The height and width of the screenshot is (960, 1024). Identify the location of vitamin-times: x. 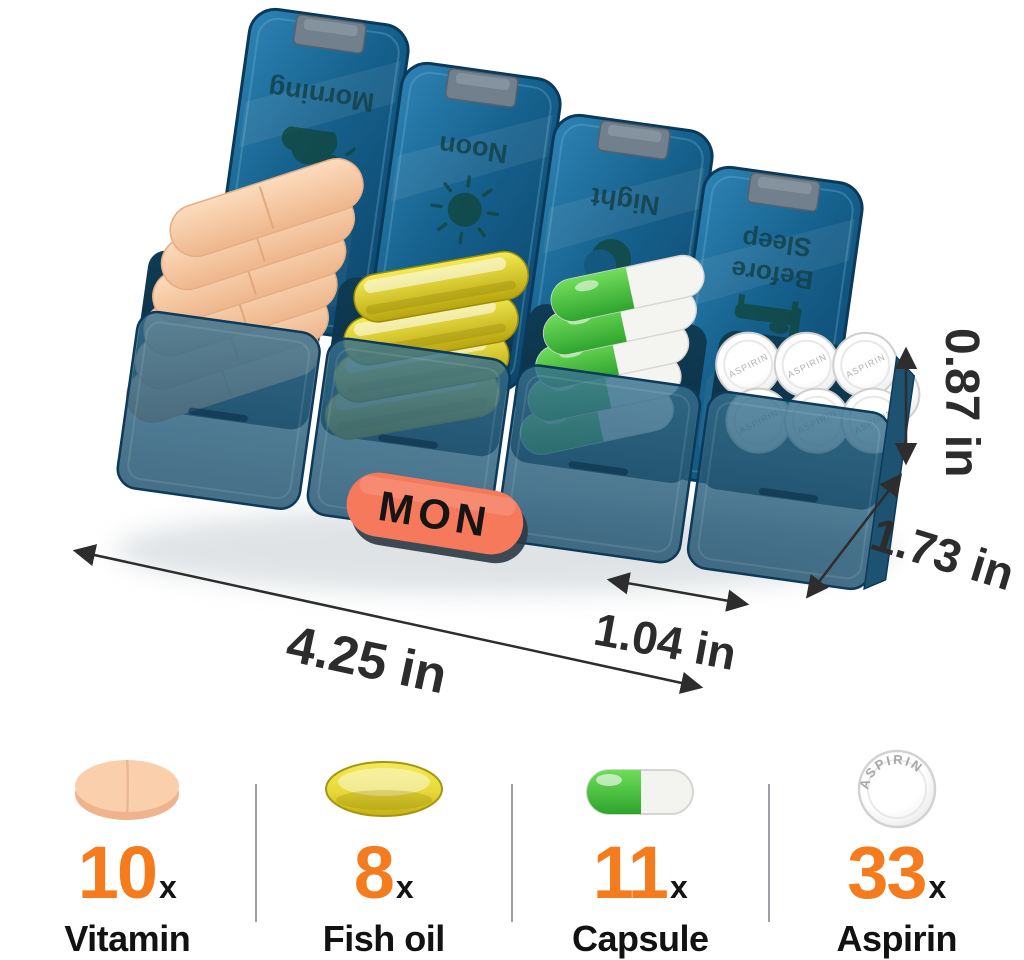
(168, 887).